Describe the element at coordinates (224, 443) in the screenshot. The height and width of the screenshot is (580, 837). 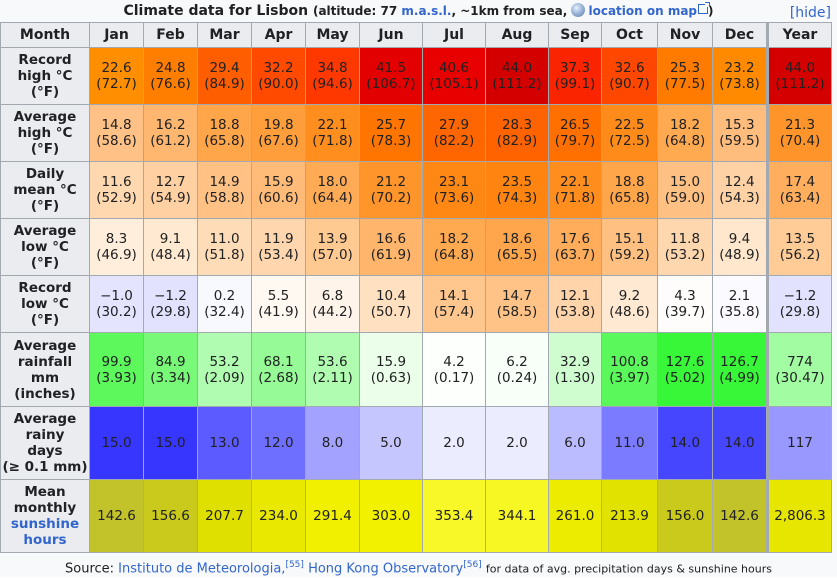
I see `month-value-cell: 13.0` at that location.